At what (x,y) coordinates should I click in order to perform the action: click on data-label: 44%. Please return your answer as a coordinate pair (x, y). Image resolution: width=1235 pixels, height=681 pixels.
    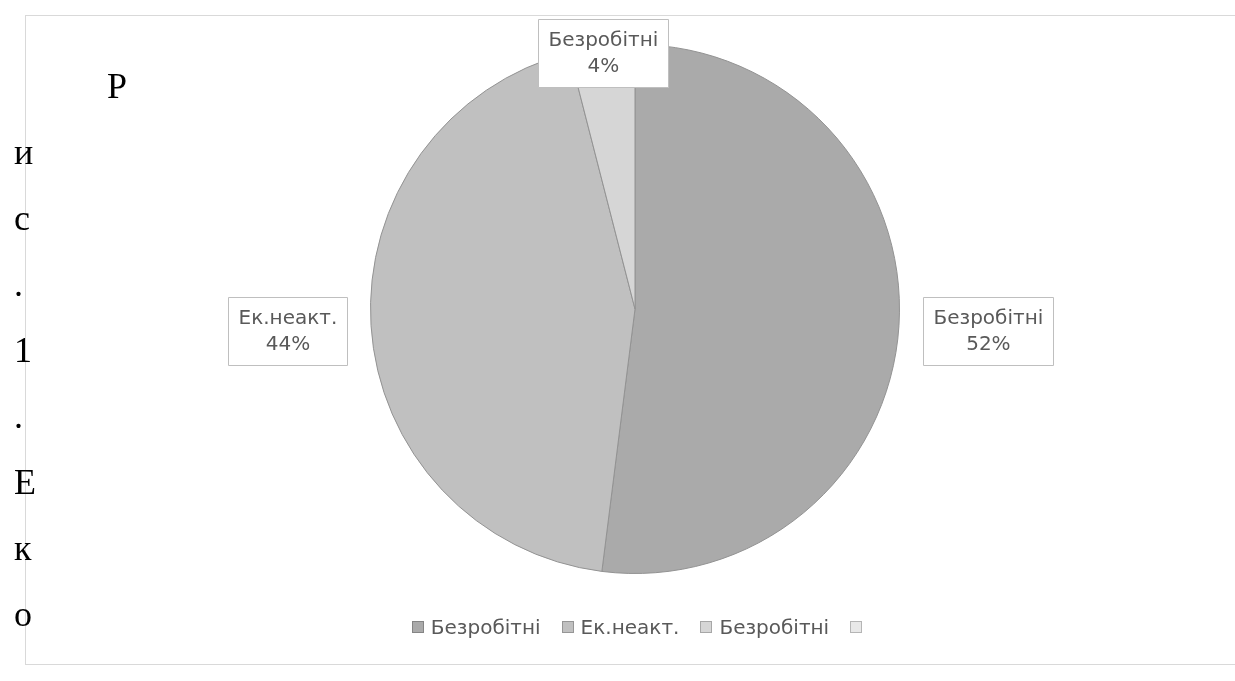
    Looking at the image, I should click on (288, 342).